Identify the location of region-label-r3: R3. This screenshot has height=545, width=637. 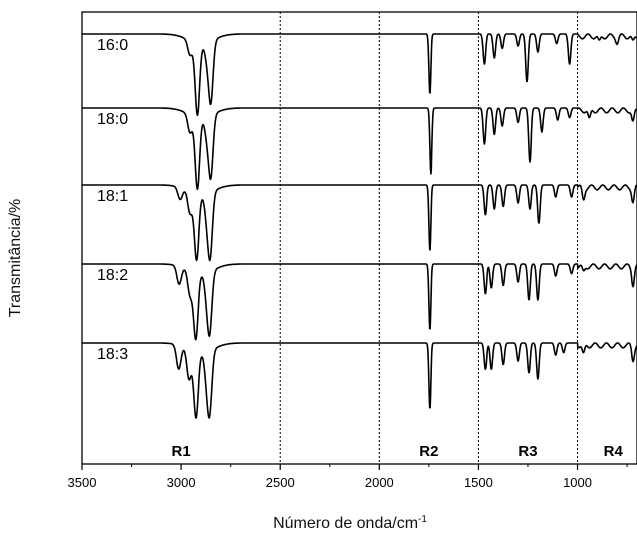
(527, 451).